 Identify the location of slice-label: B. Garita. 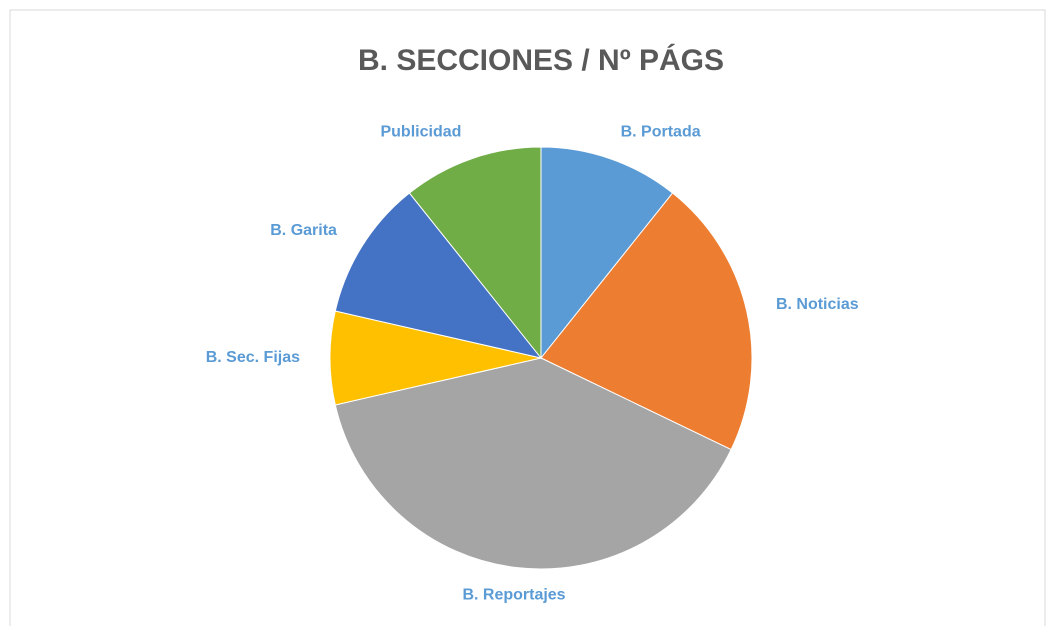
(303, 230).